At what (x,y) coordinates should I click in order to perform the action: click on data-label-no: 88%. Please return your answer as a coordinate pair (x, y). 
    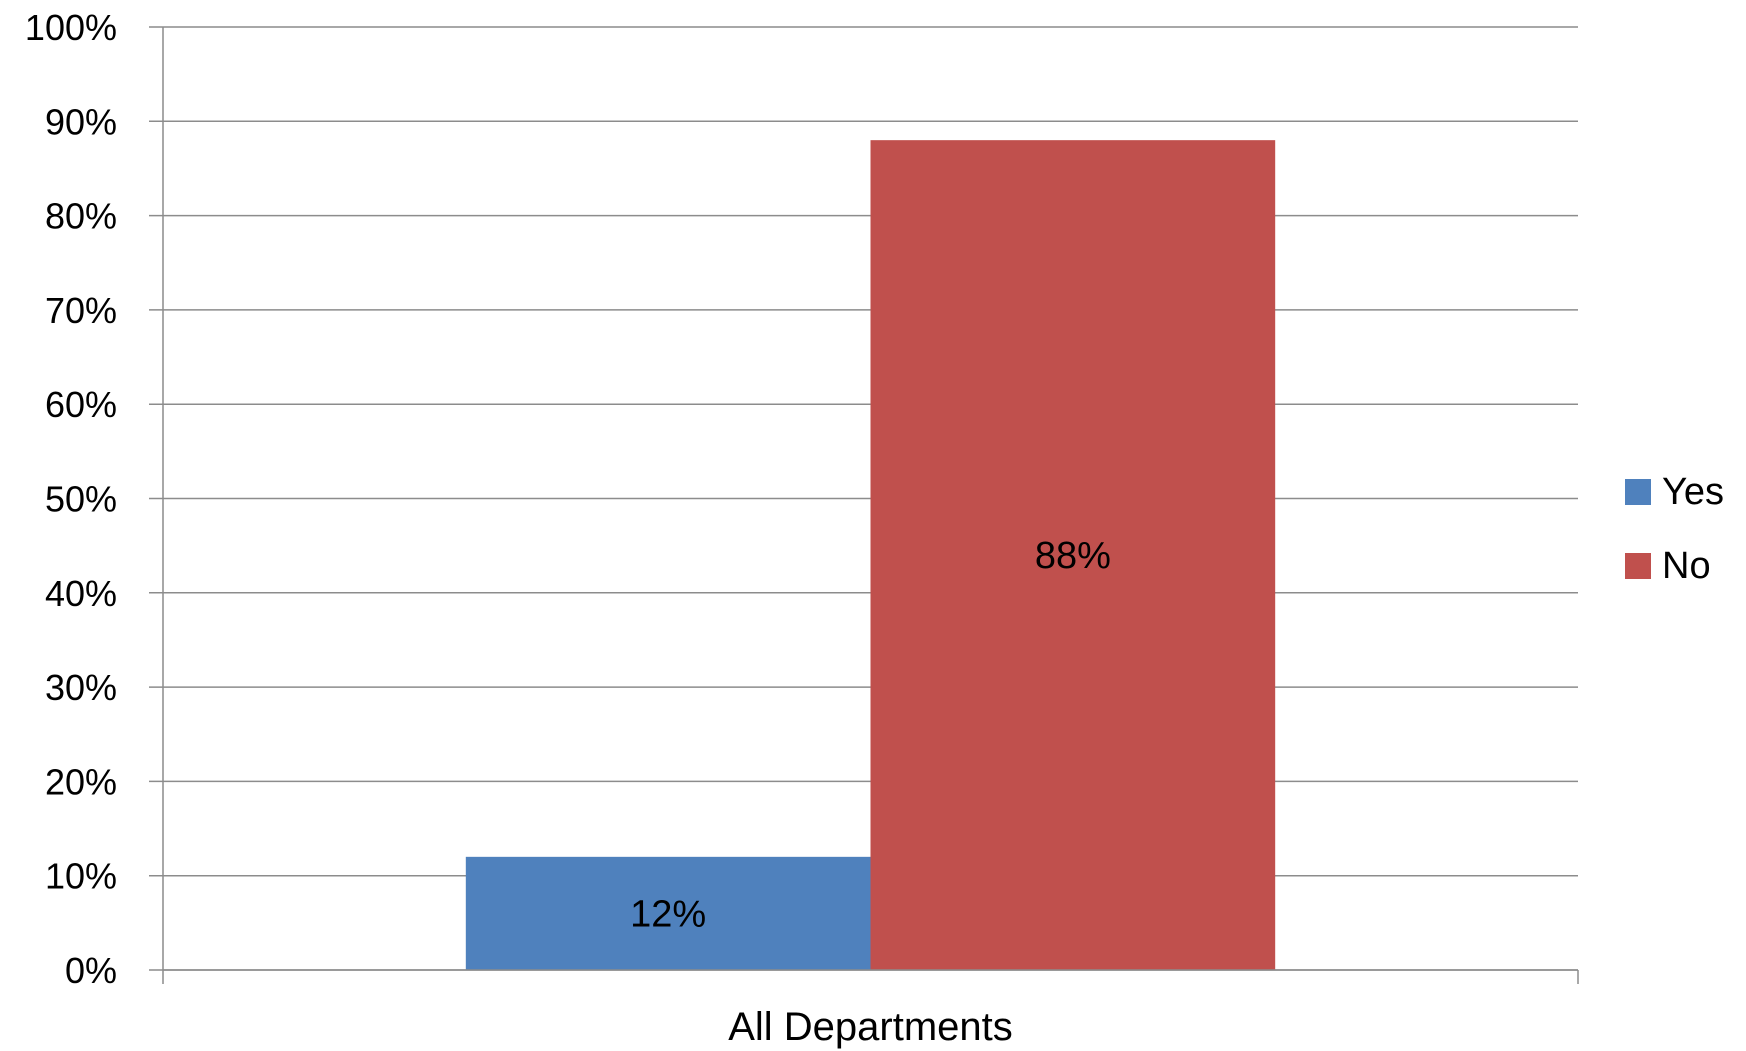
    Looking at the image, I should click on (1073, 556).